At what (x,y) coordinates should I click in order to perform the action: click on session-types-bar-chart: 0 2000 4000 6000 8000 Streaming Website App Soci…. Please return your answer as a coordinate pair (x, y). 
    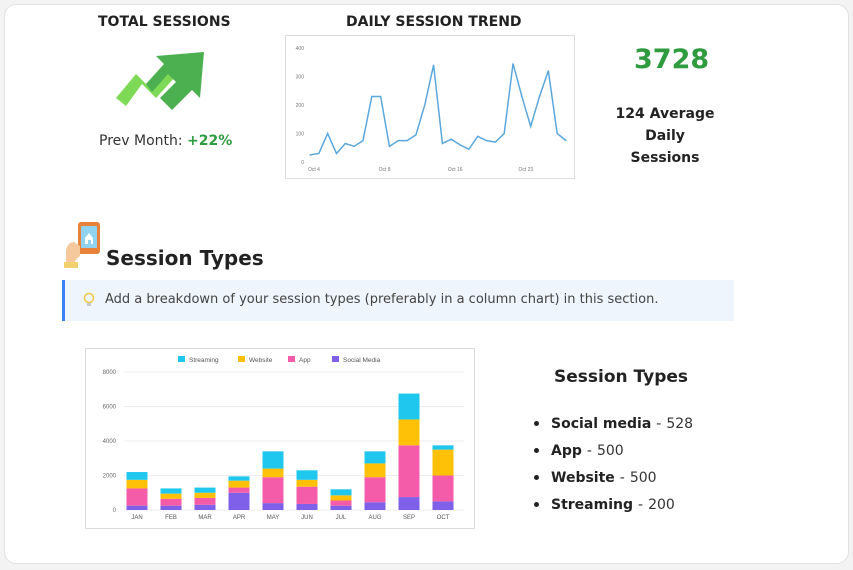
    Looking at the image, I should click on (280, 438).